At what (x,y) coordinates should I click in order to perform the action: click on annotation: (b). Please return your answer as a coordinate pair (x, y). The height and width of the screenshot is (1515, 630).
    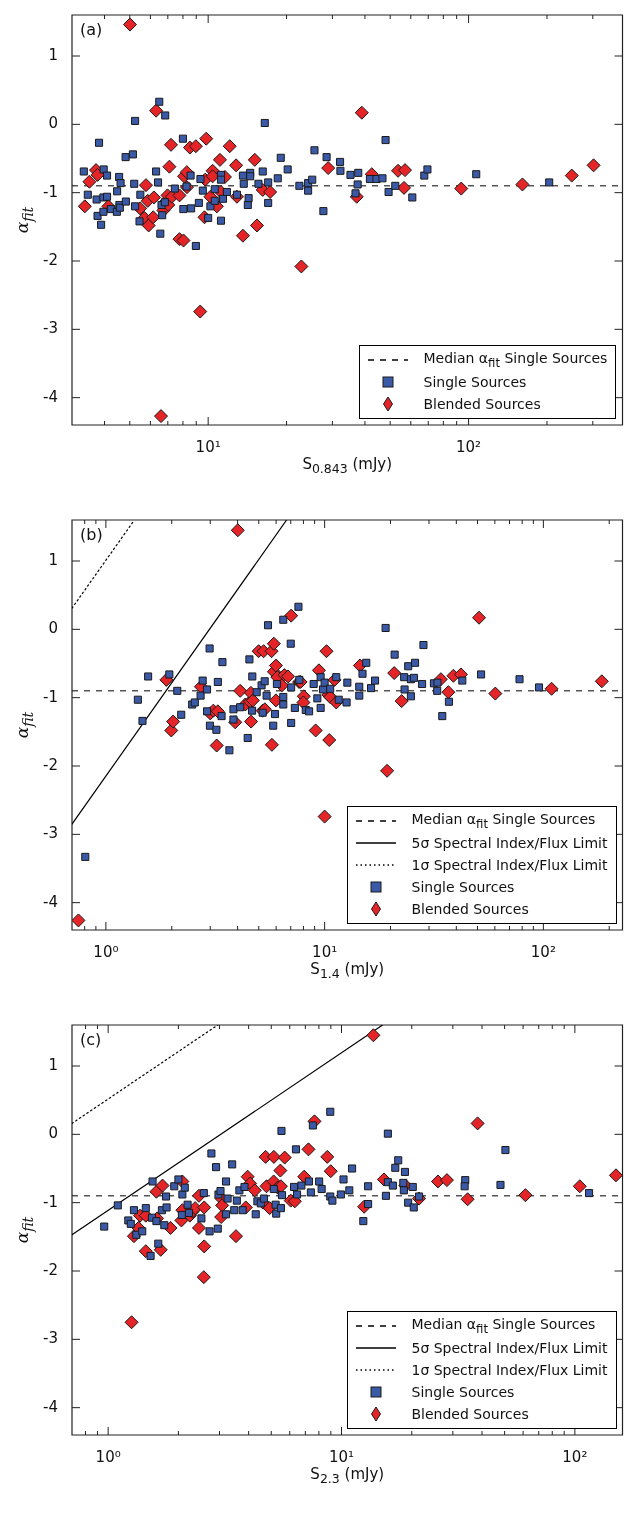
    Looking at the image, I should click on (91, 535).